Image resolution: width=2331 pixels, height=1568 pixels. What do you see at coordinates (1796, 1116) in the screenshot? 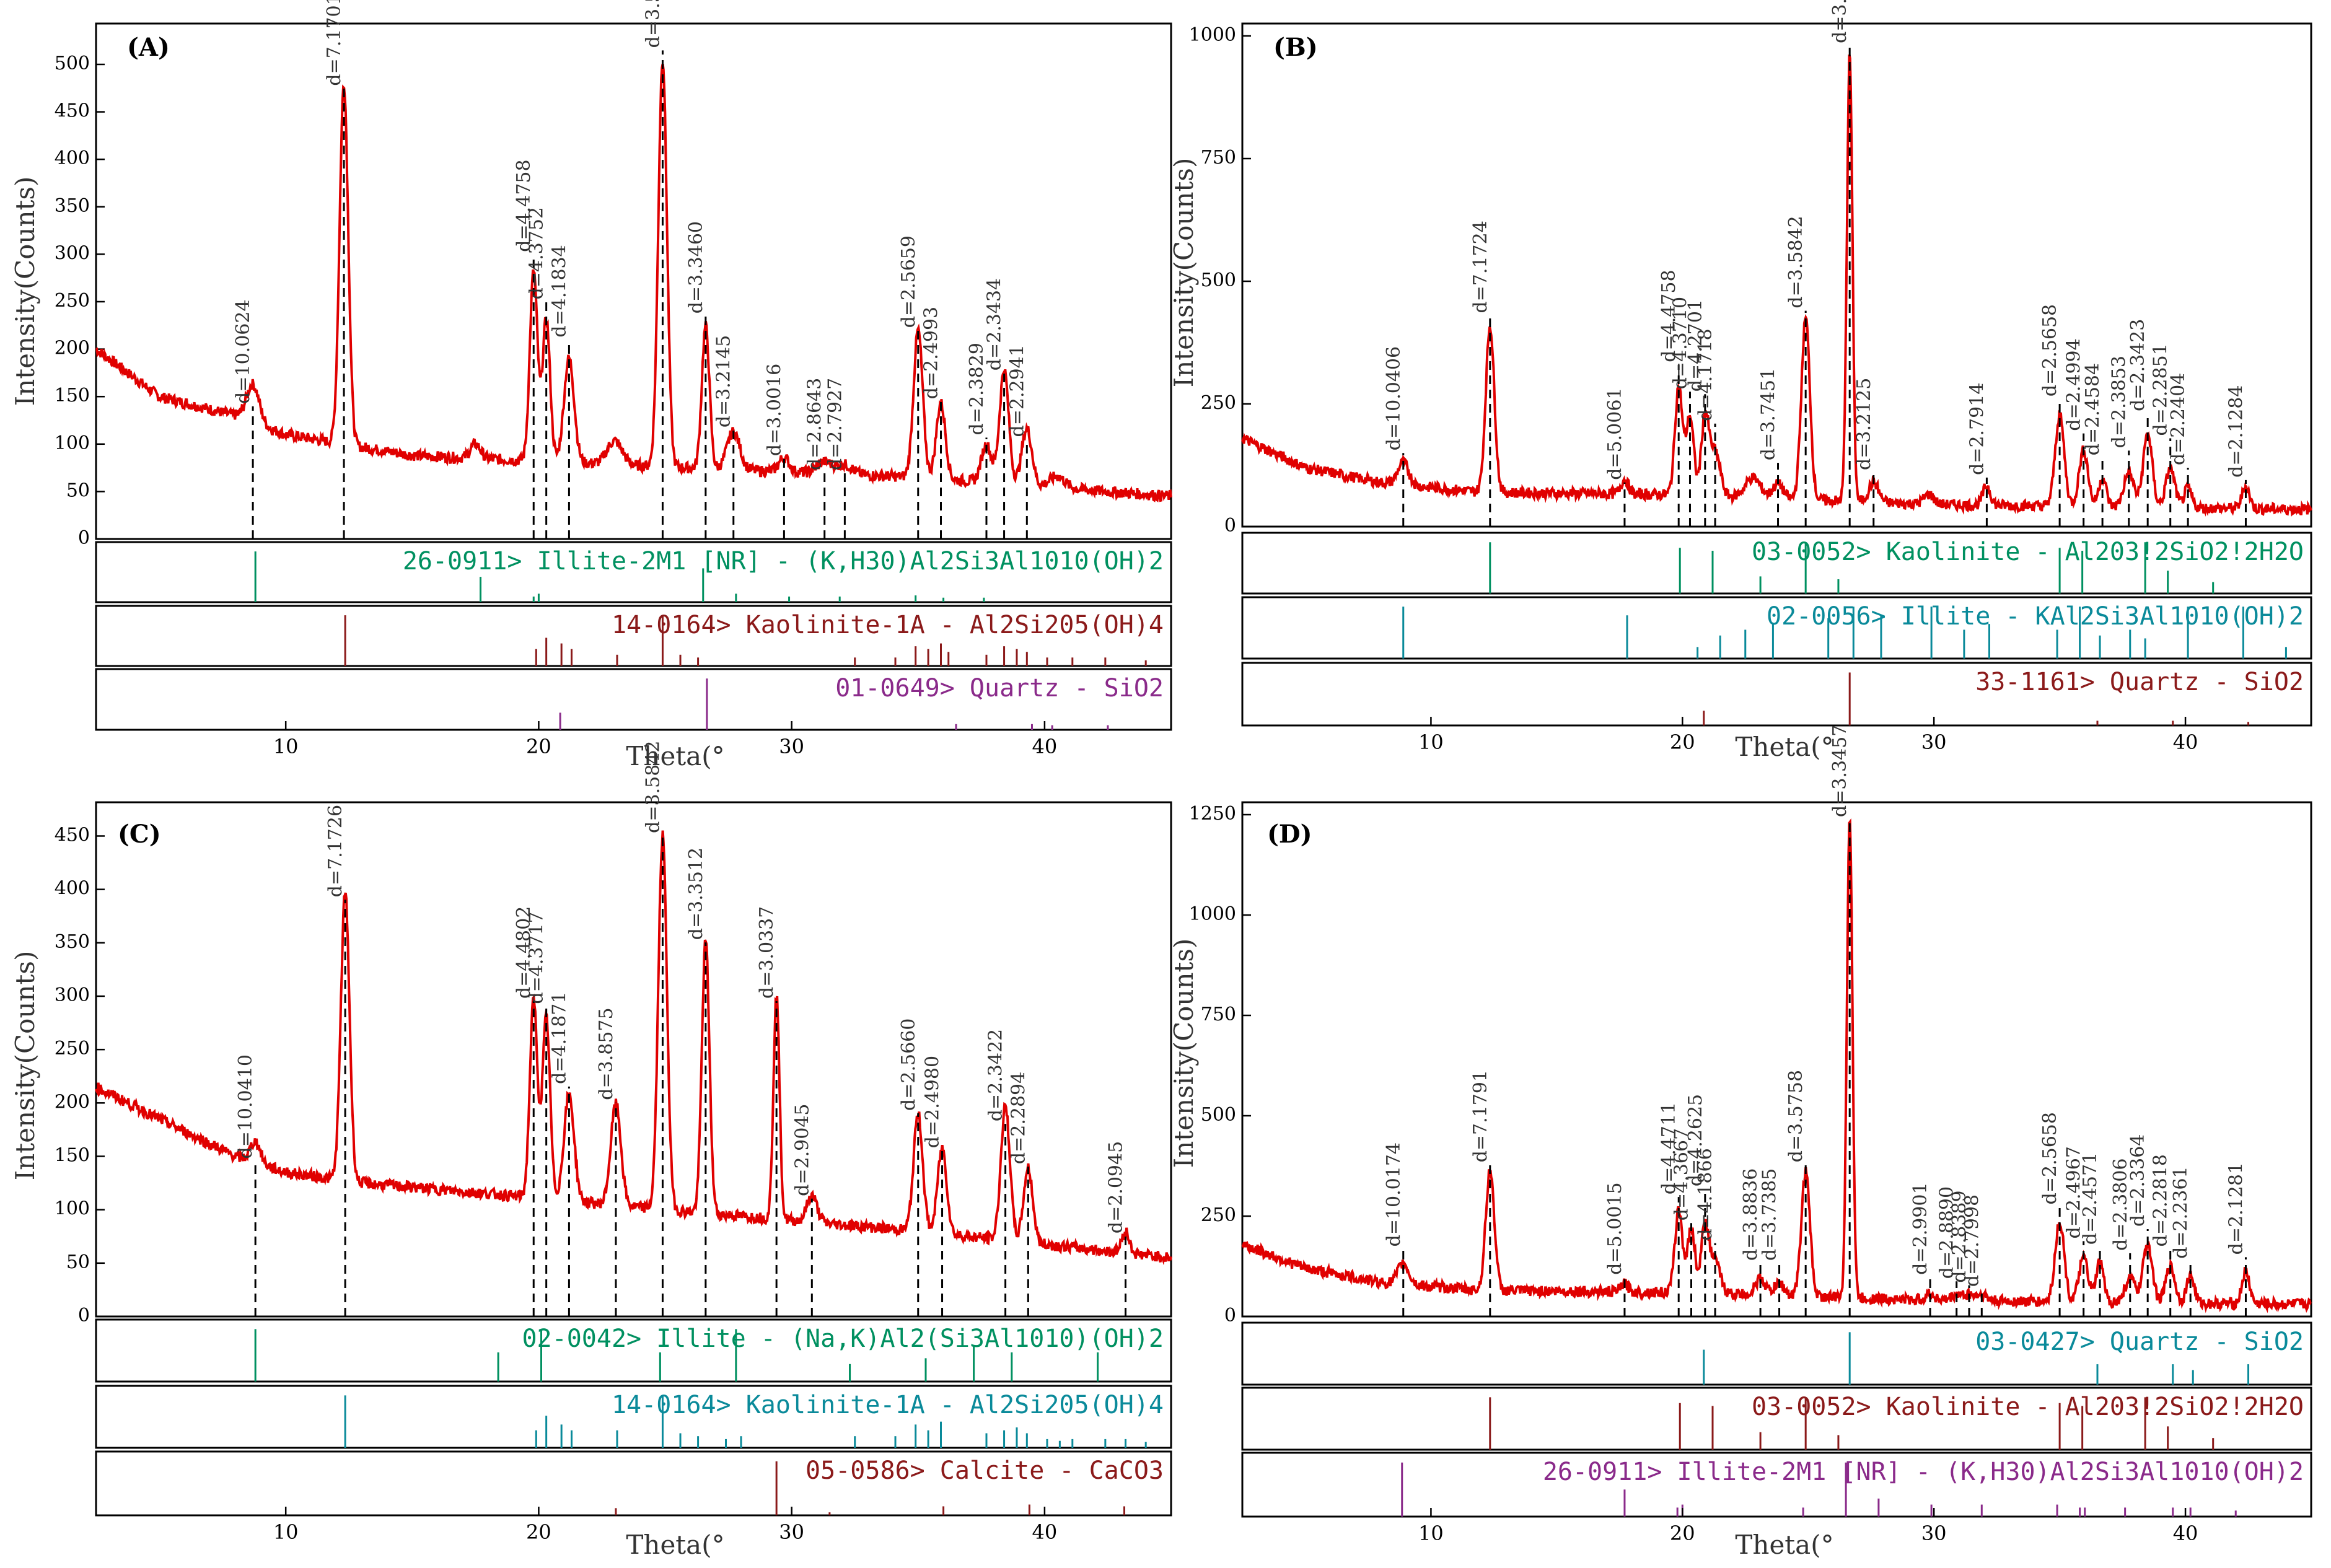
I see `peak-d-spacing-label: d=3.5758` at bounding box center [1796, 1116].